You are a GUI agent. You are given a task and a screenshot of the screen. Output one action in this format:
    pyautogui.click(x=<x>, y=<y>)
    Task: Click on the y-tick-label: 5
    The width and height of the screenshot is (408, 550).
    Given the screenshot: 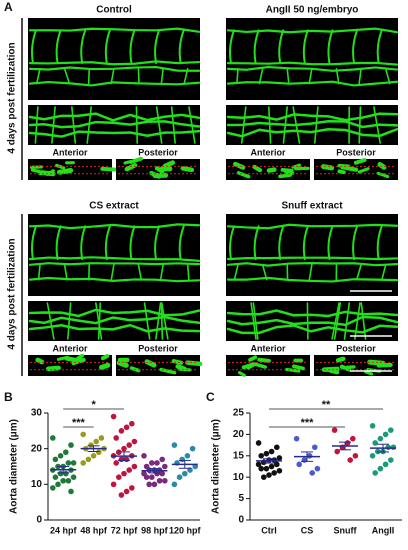 What is the action you would take?
    pyautogui.click(x=241, y=498)
    